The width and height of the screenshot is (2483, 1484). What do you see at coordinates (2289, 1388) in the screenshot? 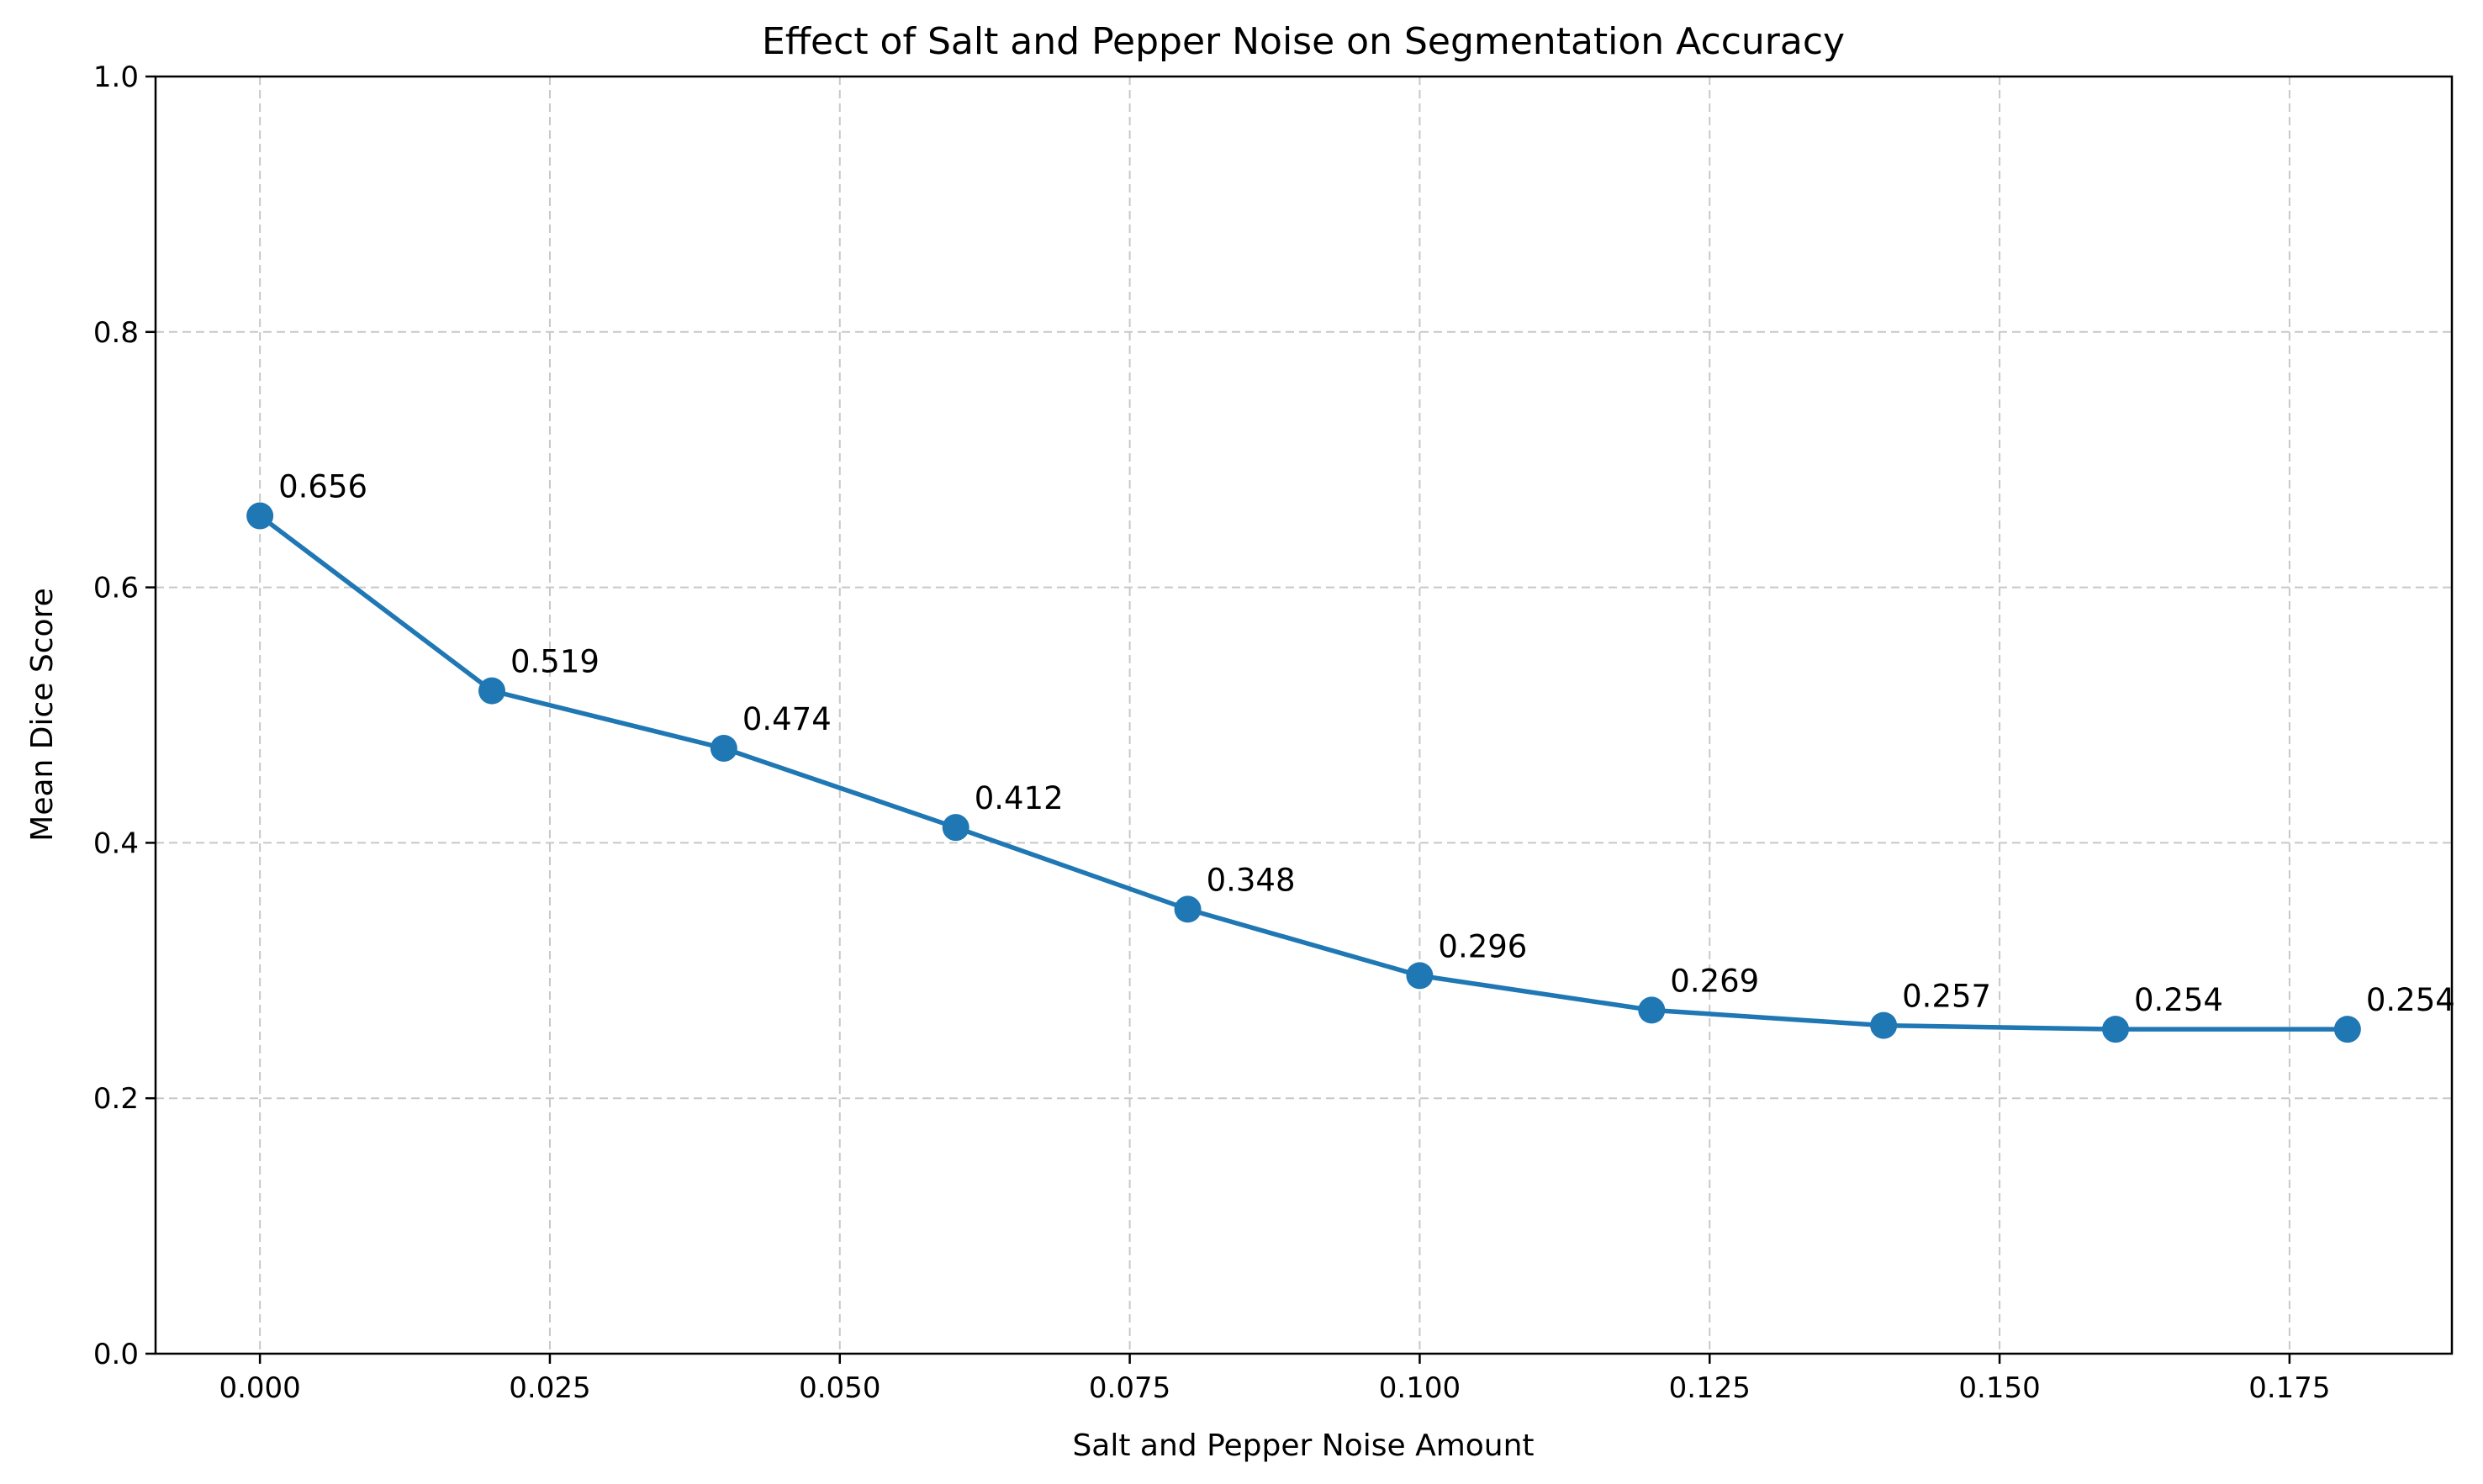
I see `x-tick-label: 0.175` at bounding box center [2289, 1388].